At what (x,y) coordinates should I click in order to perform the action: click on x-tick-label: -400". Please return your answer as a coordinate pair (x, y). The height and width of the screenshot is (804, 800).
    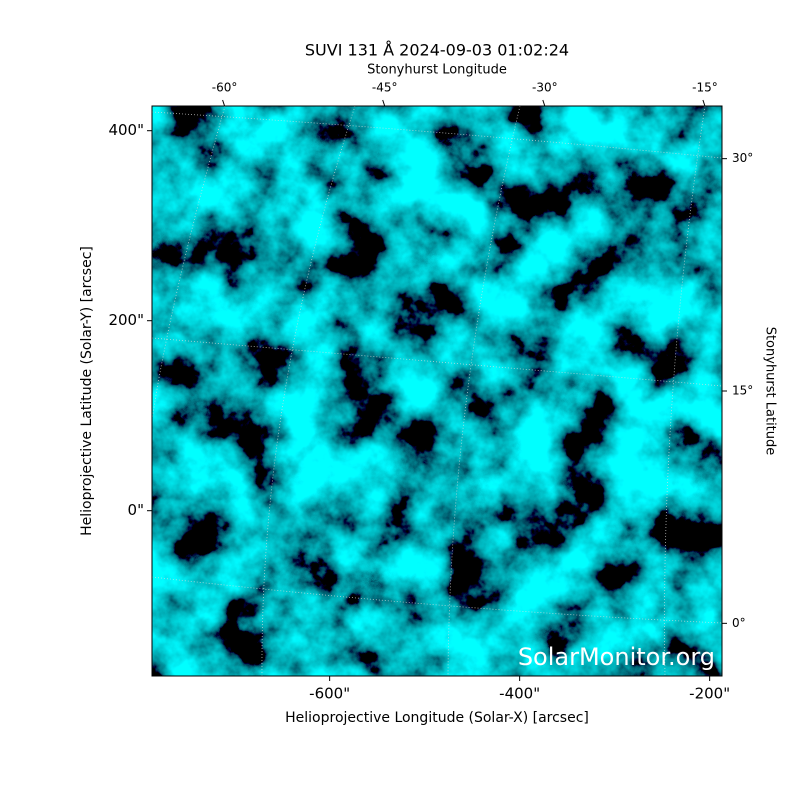
    Looking at the image, I should click on (519, 694).